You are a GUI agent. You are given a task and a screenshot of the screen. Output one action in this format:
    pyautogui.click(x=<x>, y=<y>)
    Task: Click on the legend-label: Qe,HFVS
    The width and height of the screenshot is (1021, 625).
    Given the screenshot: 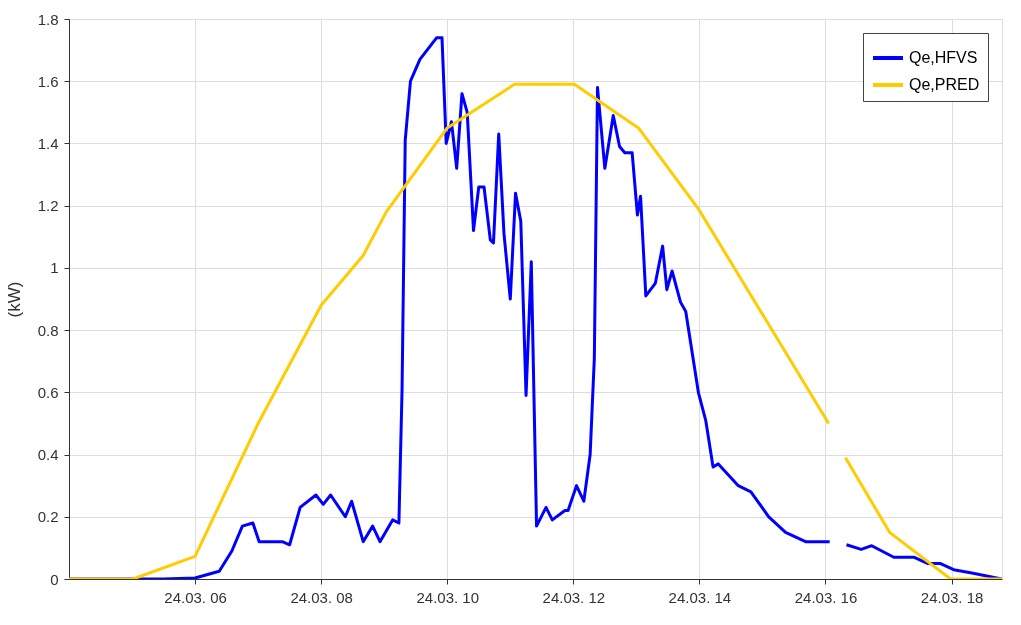 What is the action you would take?
    pyautogui.click(x=943, y=57)
    